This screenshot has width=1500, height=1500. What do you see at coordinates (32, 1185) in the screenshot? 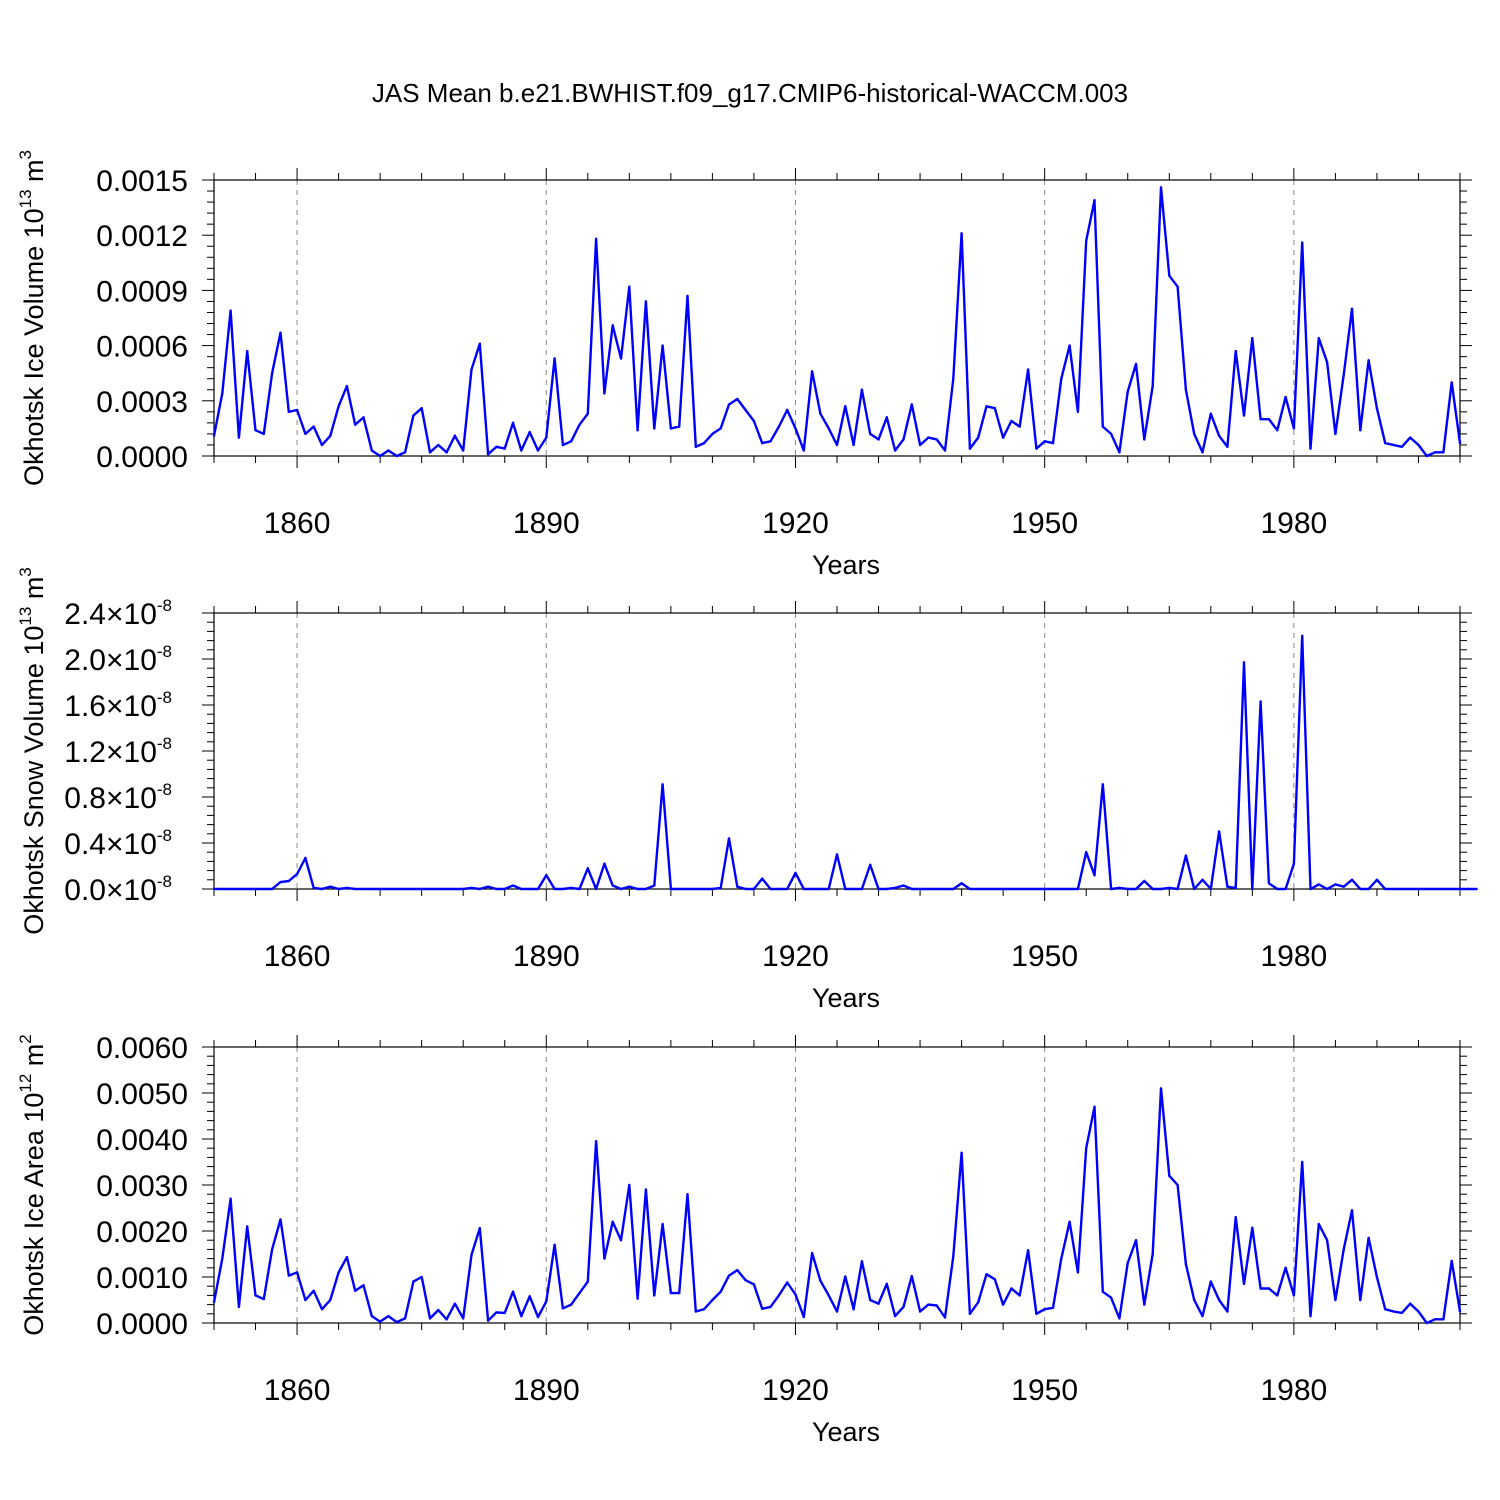
I see `y-axis-label: Okhotsk Ice Area 1012 m2` at bounding box center [32, 1185].